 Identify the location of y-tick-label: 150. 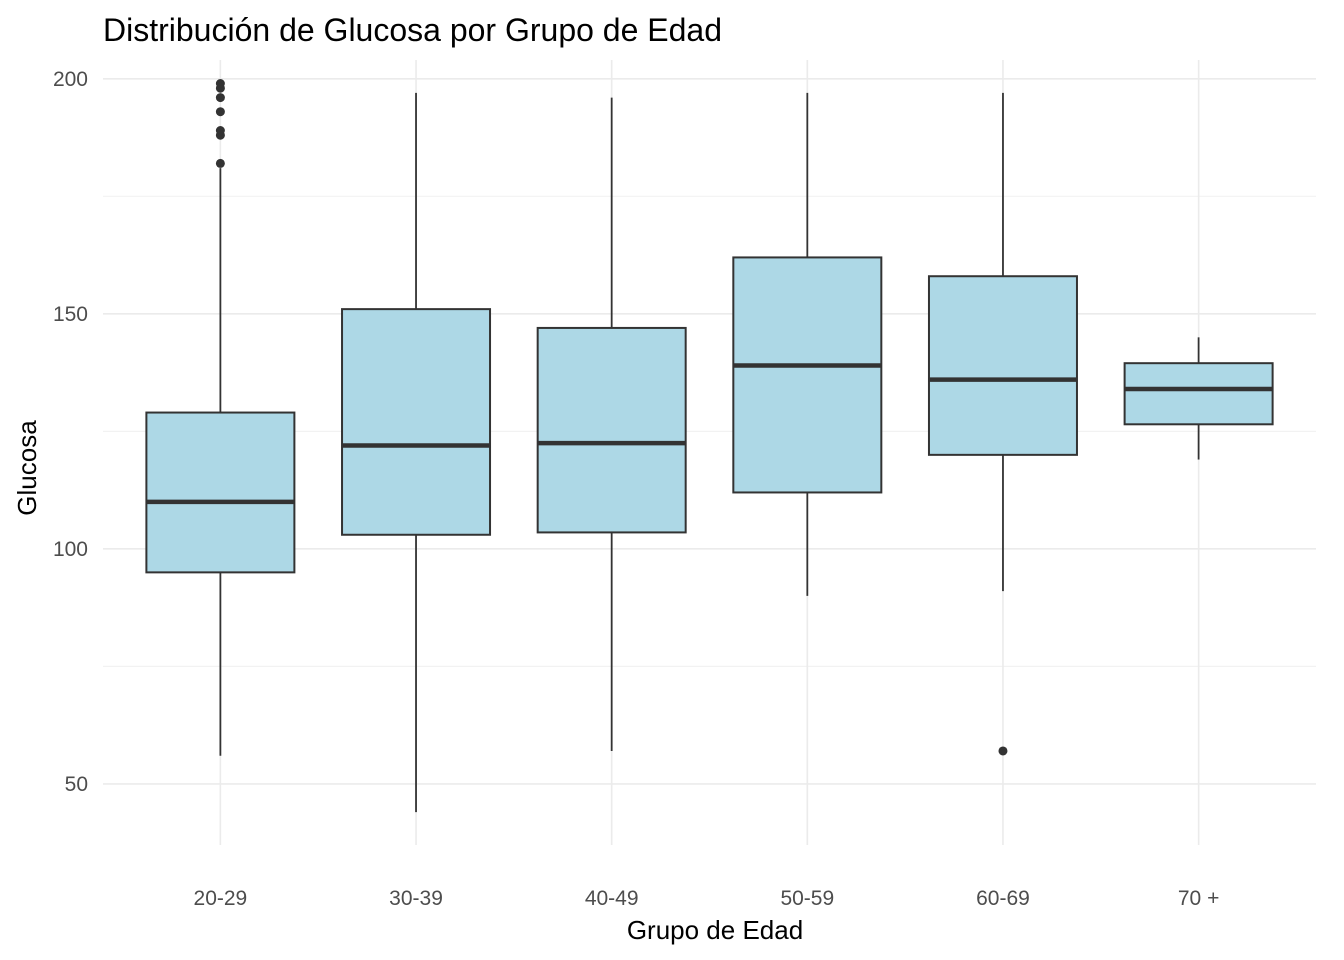
(70, 314).